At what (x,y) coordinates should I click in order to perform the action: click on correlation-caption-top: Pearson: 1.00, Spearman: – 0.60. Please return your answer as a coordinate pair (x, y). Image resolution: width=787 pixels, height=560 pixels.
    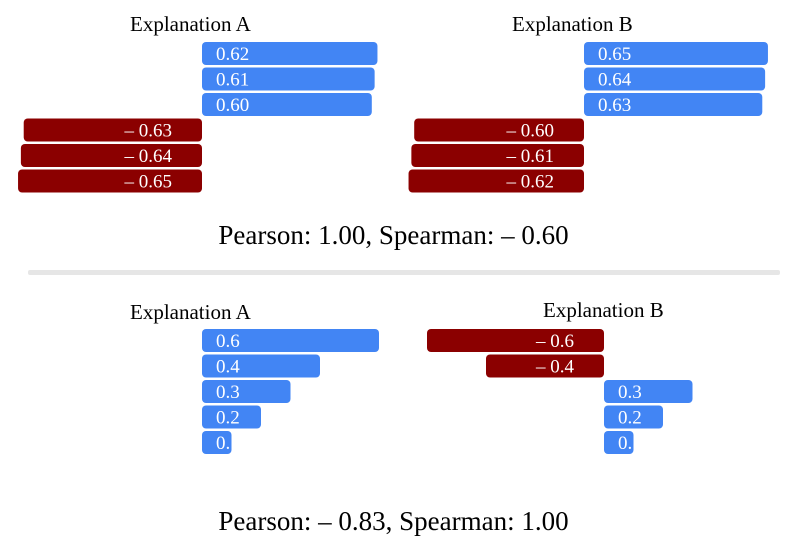
    Looking at the image, I should click on (393, 235).